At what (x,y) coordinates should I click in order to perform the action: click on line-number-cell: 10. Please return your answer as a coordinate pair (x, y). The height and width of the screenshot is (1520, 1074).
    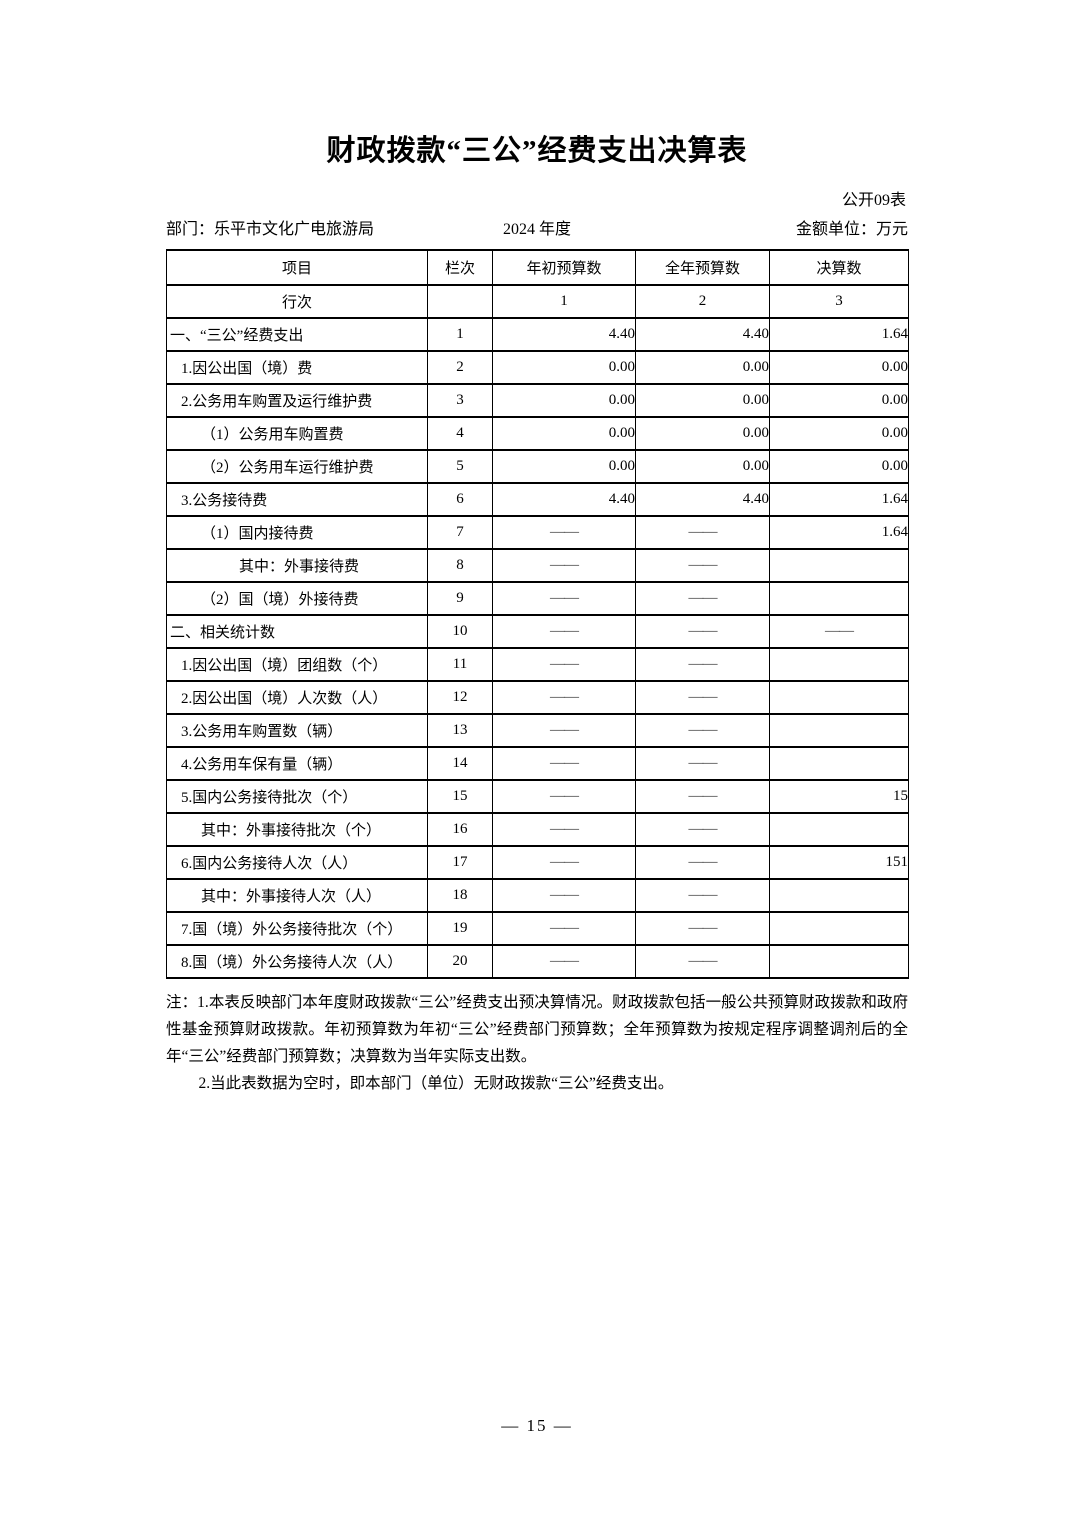
    Looking at the image, I should click on (460, 631).